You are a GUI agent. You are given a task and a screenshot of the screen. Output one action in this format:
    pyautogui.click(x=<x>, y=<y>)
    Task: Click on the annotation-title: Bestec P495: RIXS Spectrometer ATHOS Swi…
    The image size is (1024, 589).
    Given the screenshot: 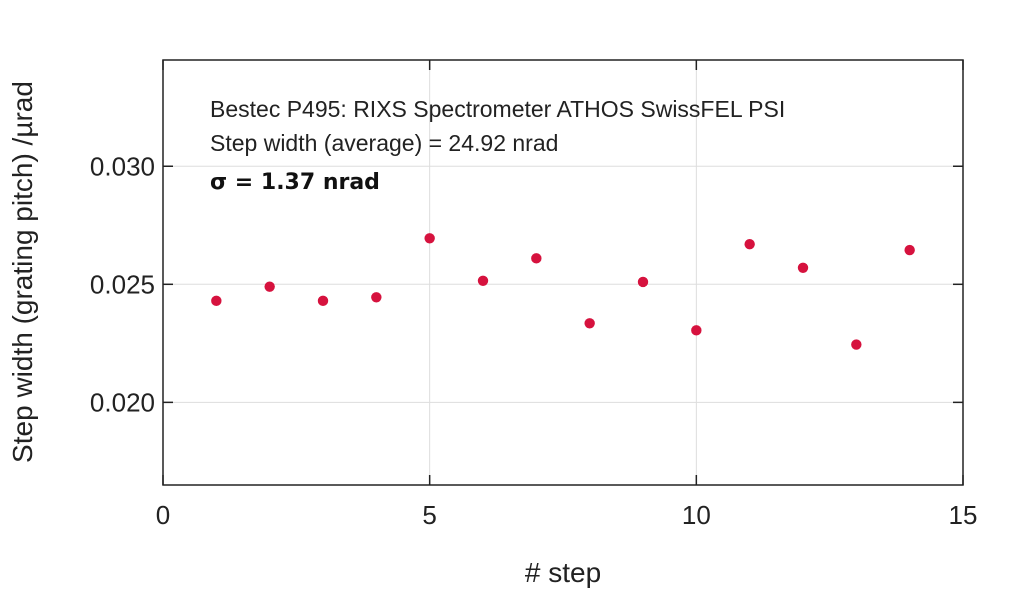 What is the action you would take?
    pyautogui.click(x=497, y=109)
    